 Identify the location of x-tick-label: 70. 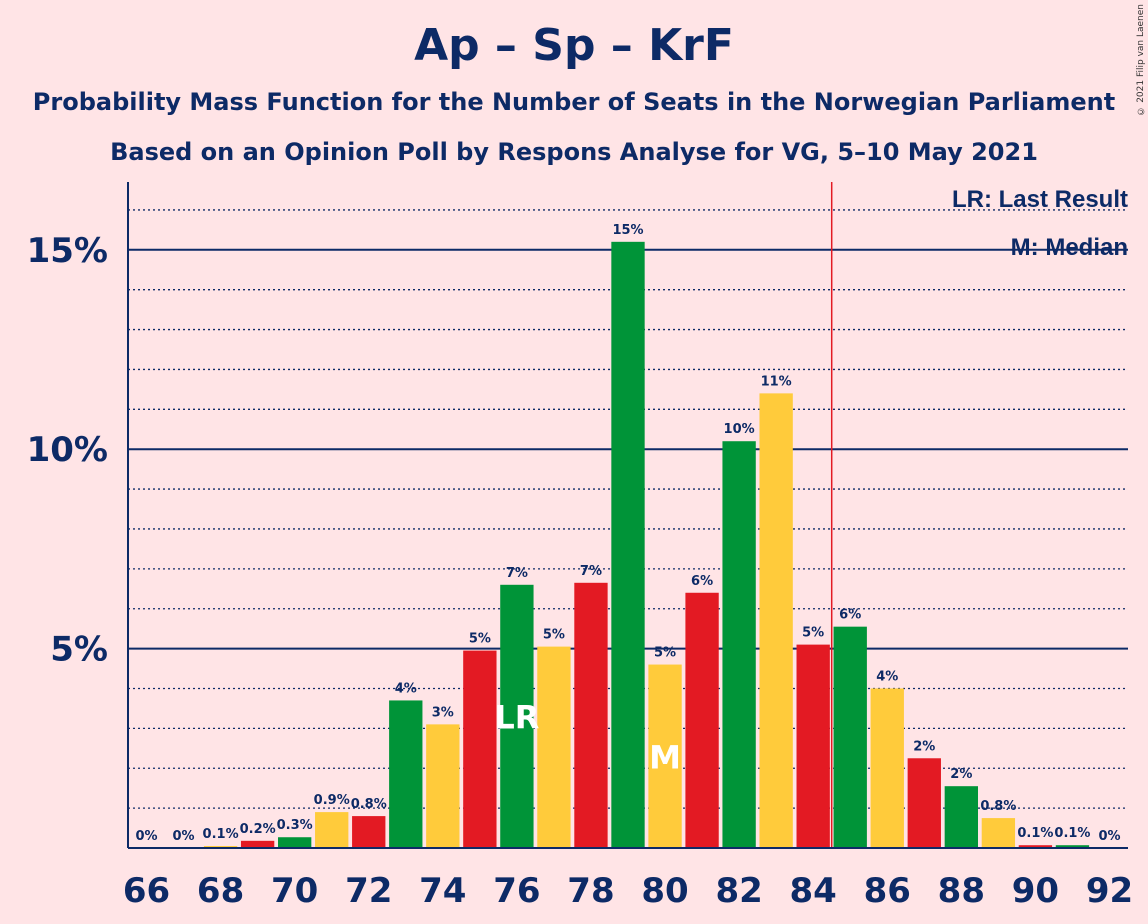
(294, 891).